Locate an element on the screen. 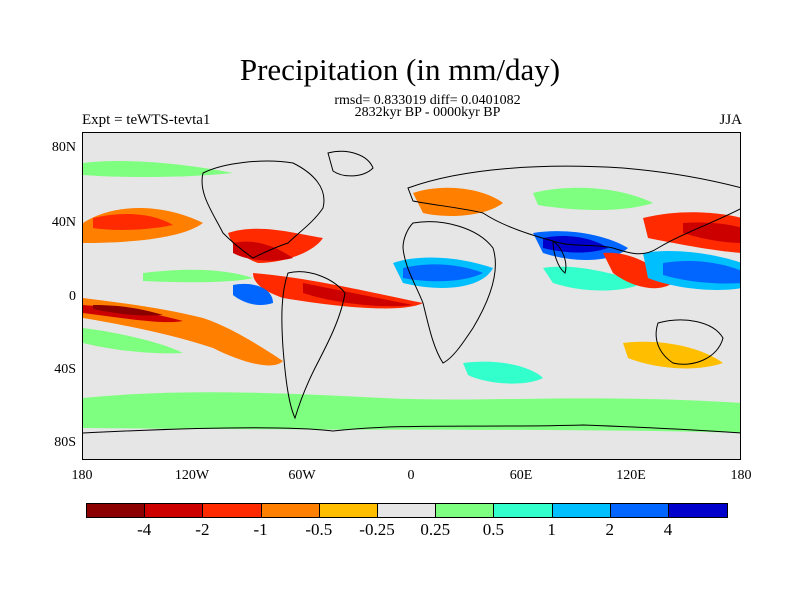 This screenshot has height=600, width=800. lat-tick-80s: 80S is located at coordinates (65, 442).